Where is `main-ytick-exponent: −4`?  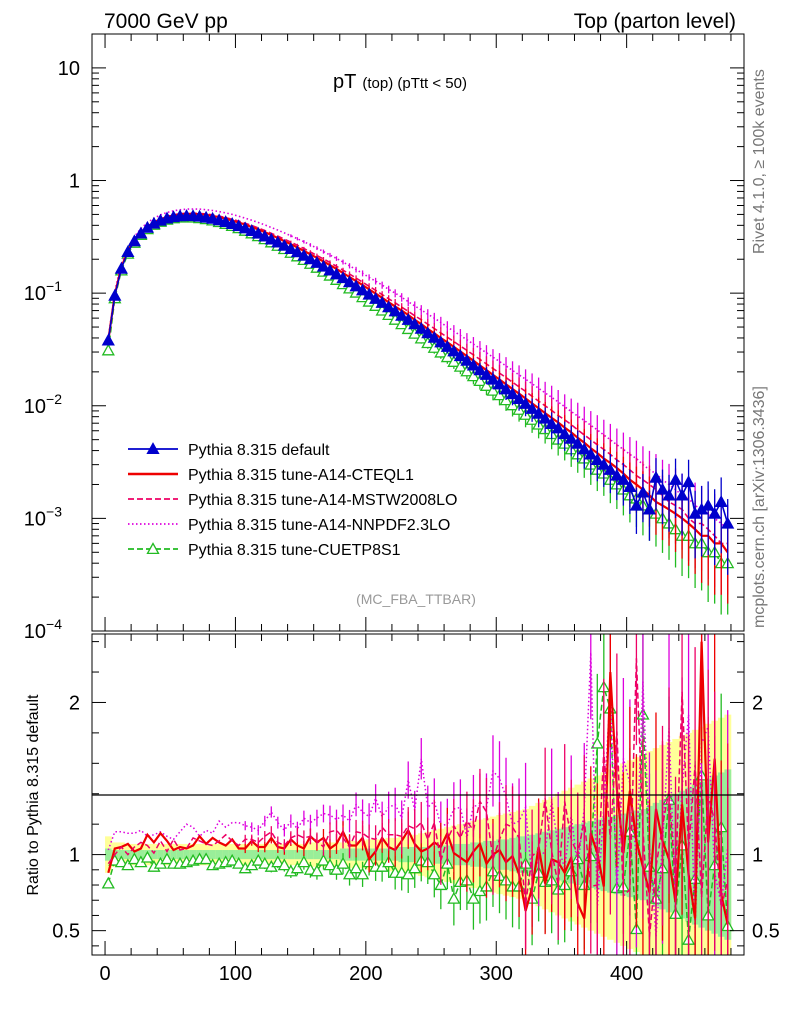
main-ytick-exponent: −4 is located at coordinates (54, 624).